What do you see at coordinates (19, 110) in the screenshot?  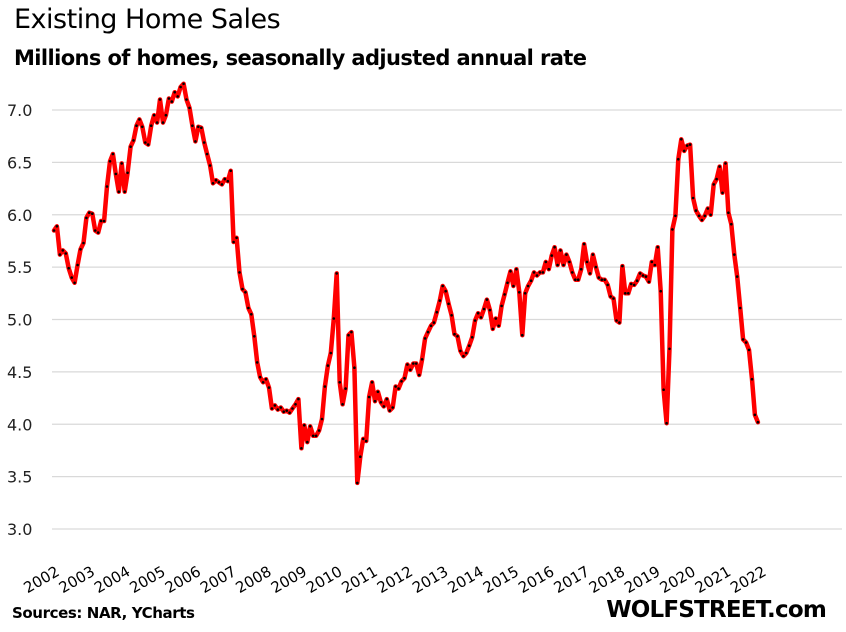 I see `y-tick-label: 7.0` at bounding box center [19, 110].